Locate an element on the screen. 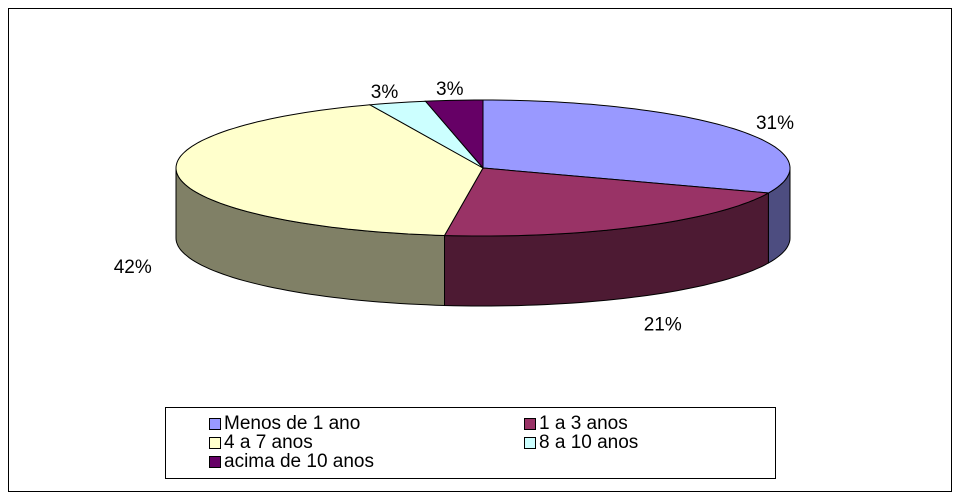 The width and height of the screenshot is (961, 500). legend-label: 4 a 7 anos is located at coordinates (268, 442).